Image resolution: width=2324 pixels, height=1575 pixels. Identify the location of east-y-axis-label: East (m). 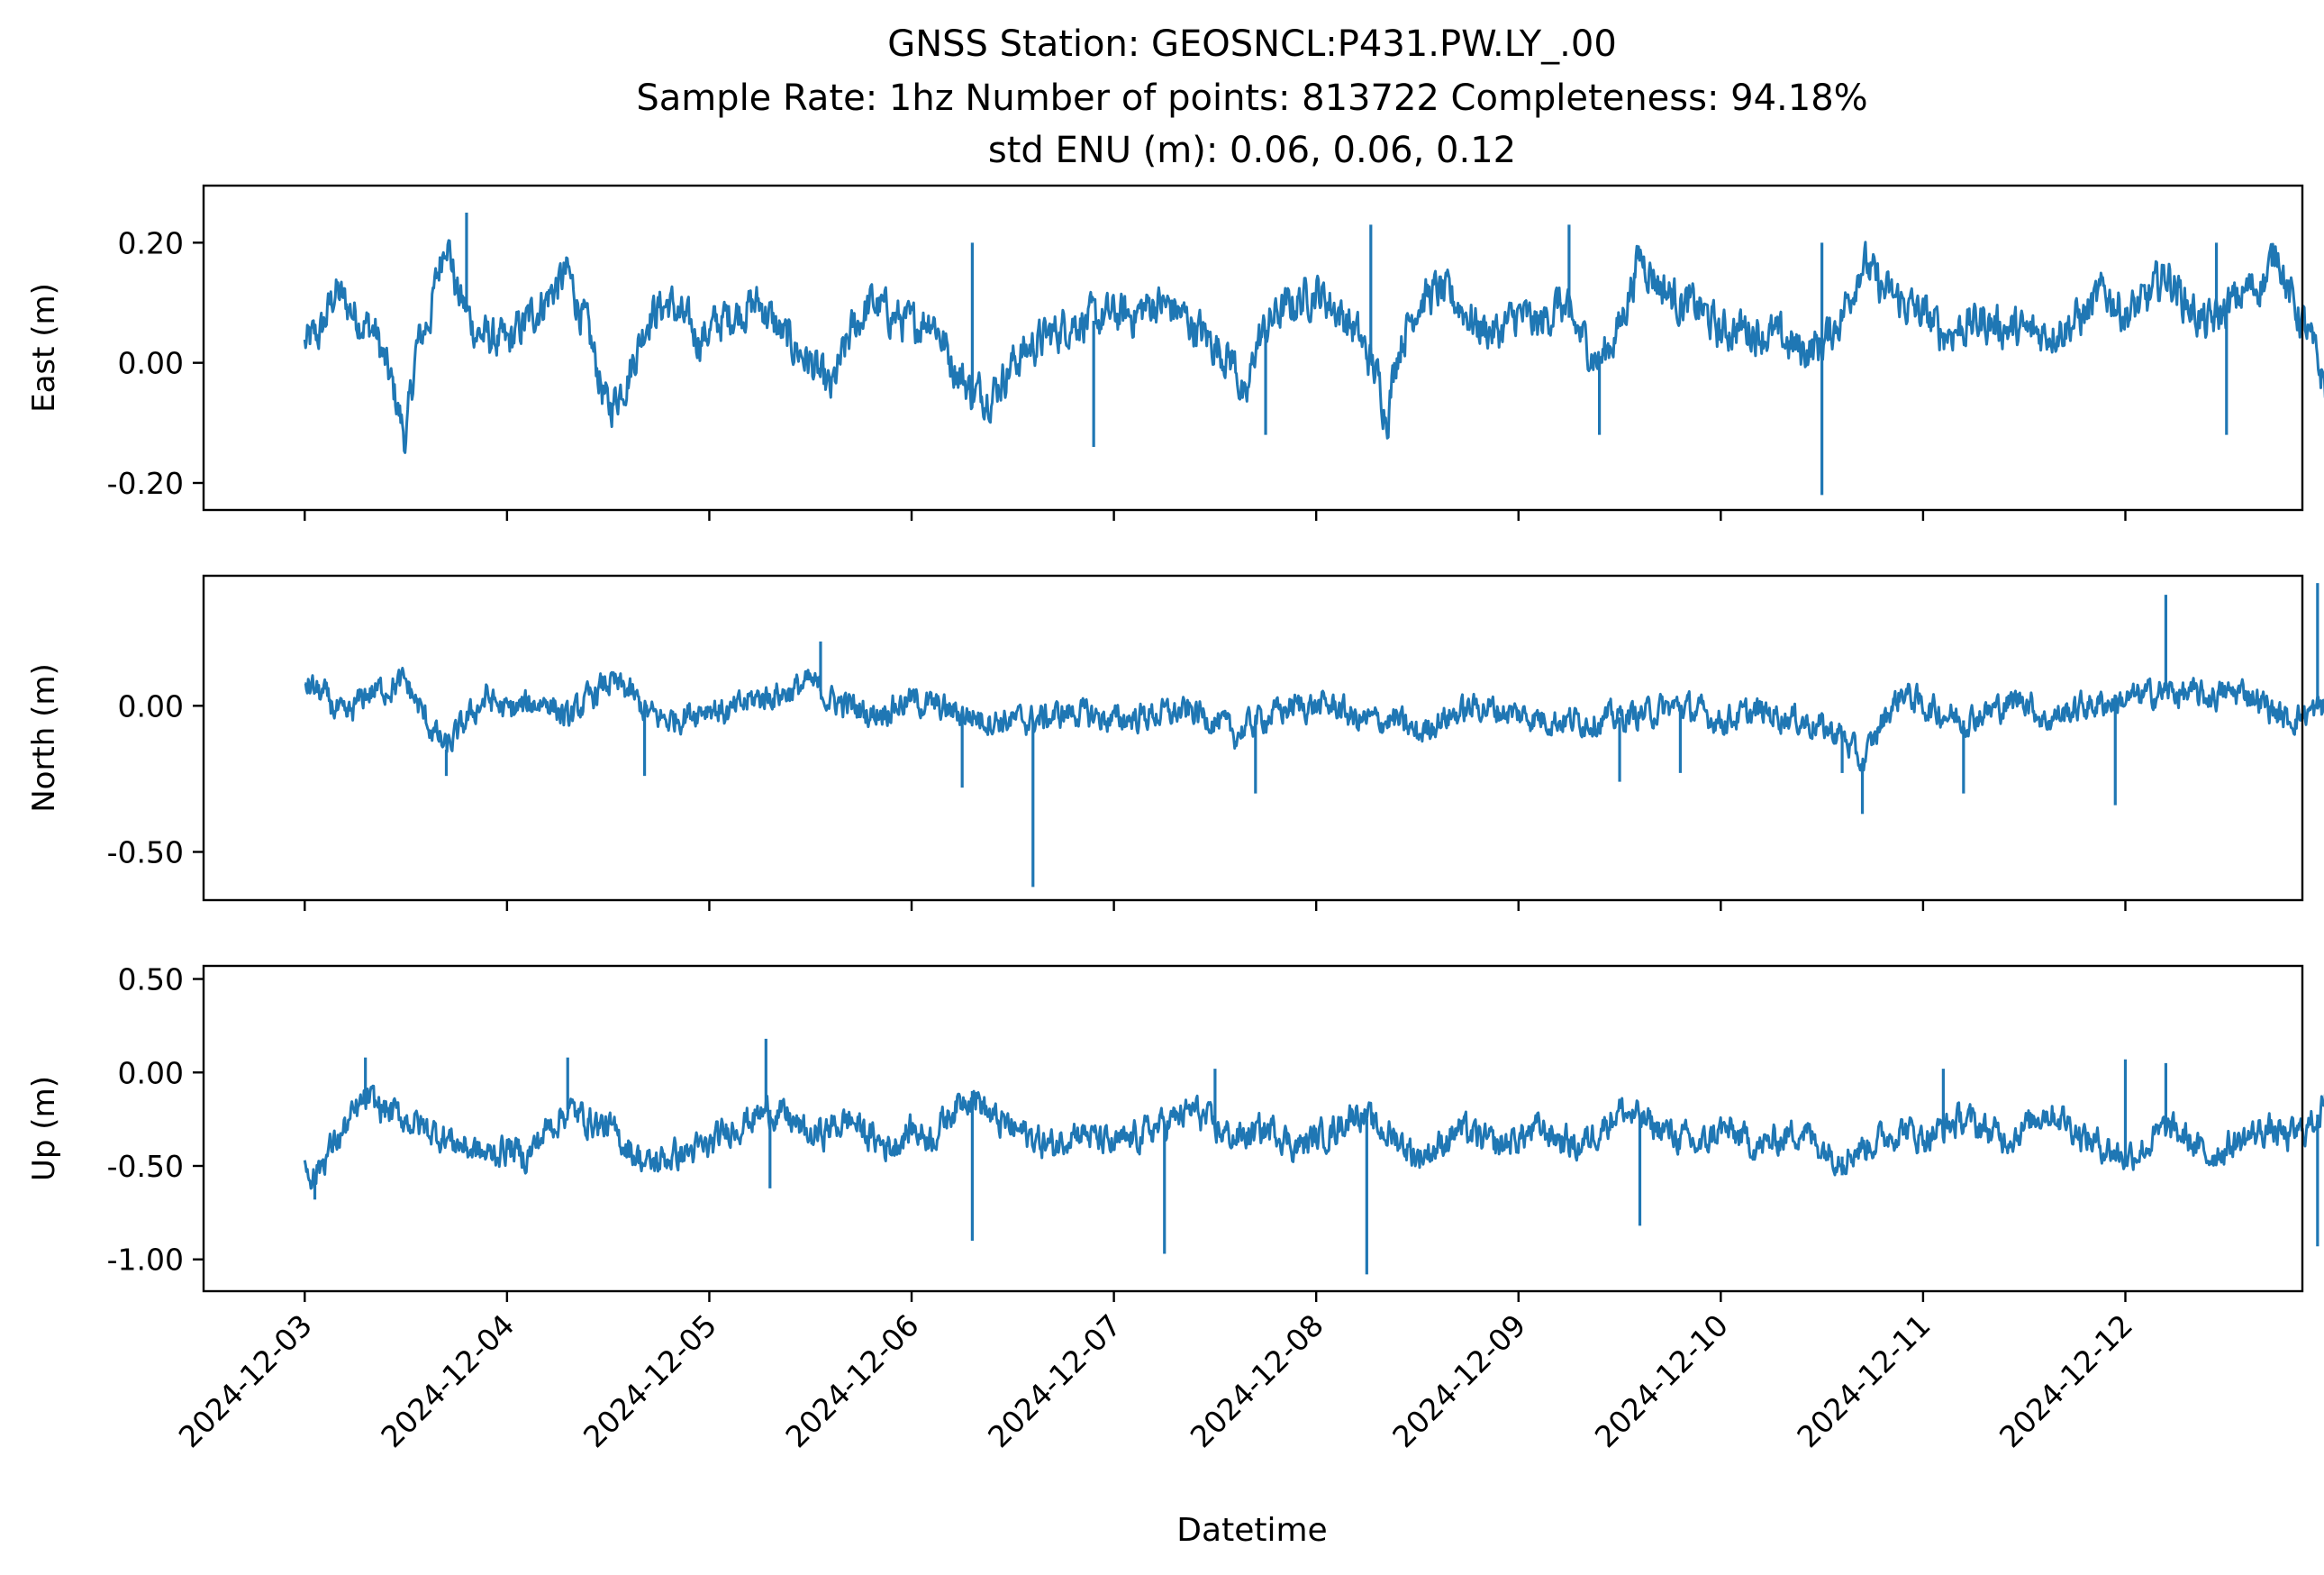
(44, 348).